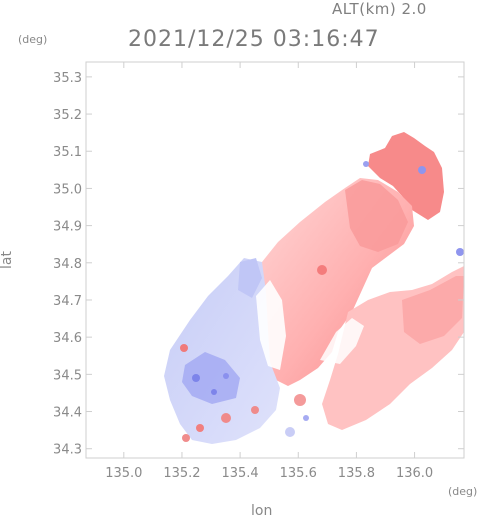 The height and width of the screenshot is (521, 491). Describe the element at coordinates (414, 473) in the screenshot. I see `x-tick-label: 136.0` at that location.